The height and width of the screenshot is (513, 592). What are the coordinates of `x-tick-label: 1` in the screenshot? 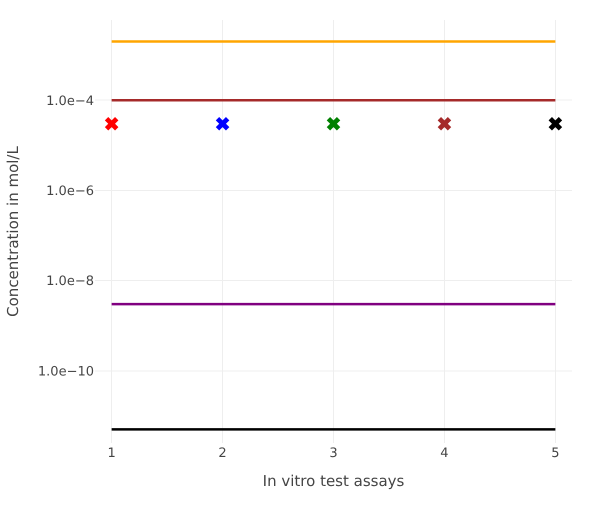 It's located at (112, 453).